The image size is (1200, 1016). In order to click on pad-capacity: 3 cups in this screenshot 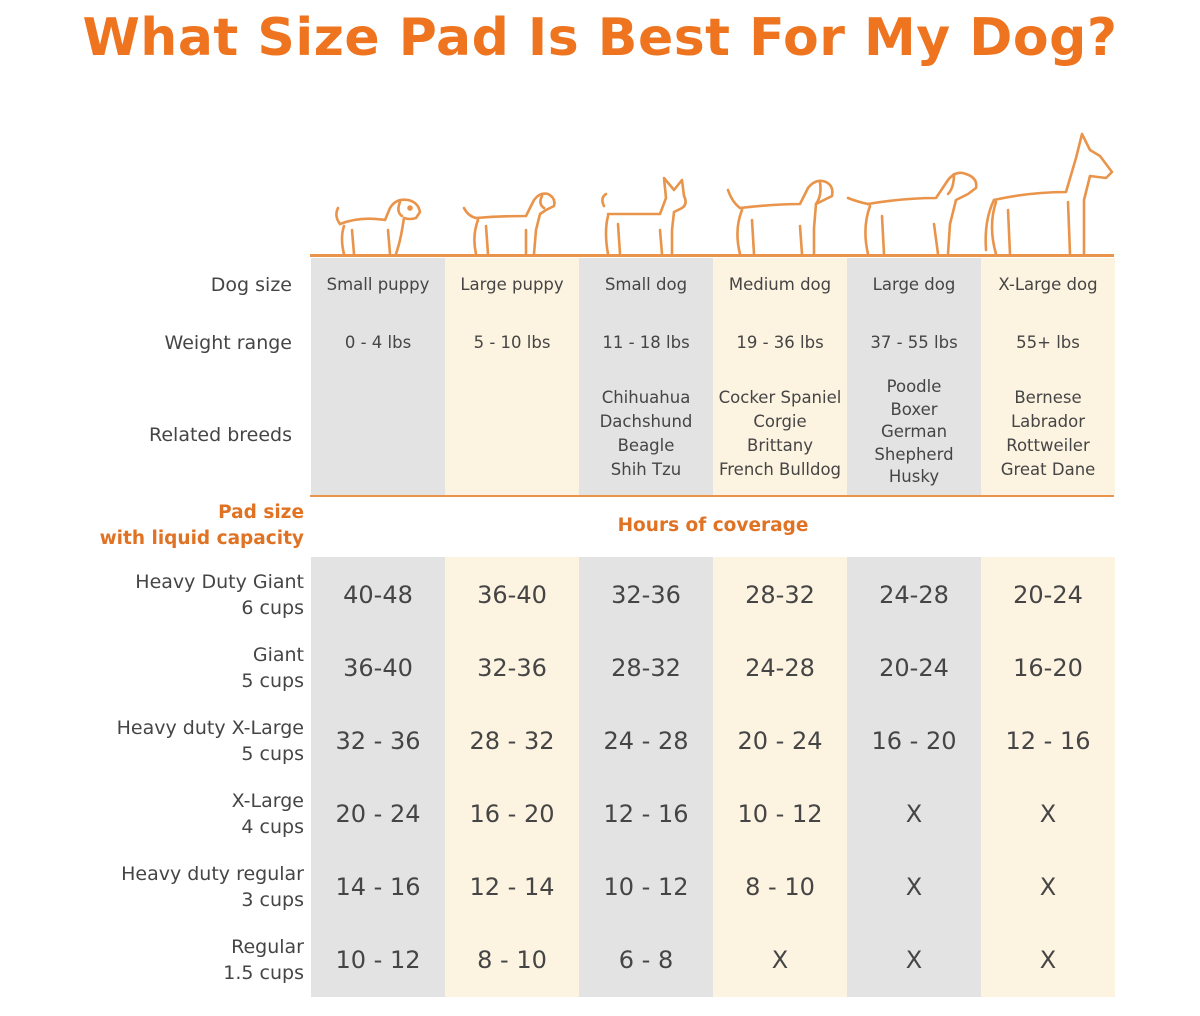, I will do `click(272, 900)`.